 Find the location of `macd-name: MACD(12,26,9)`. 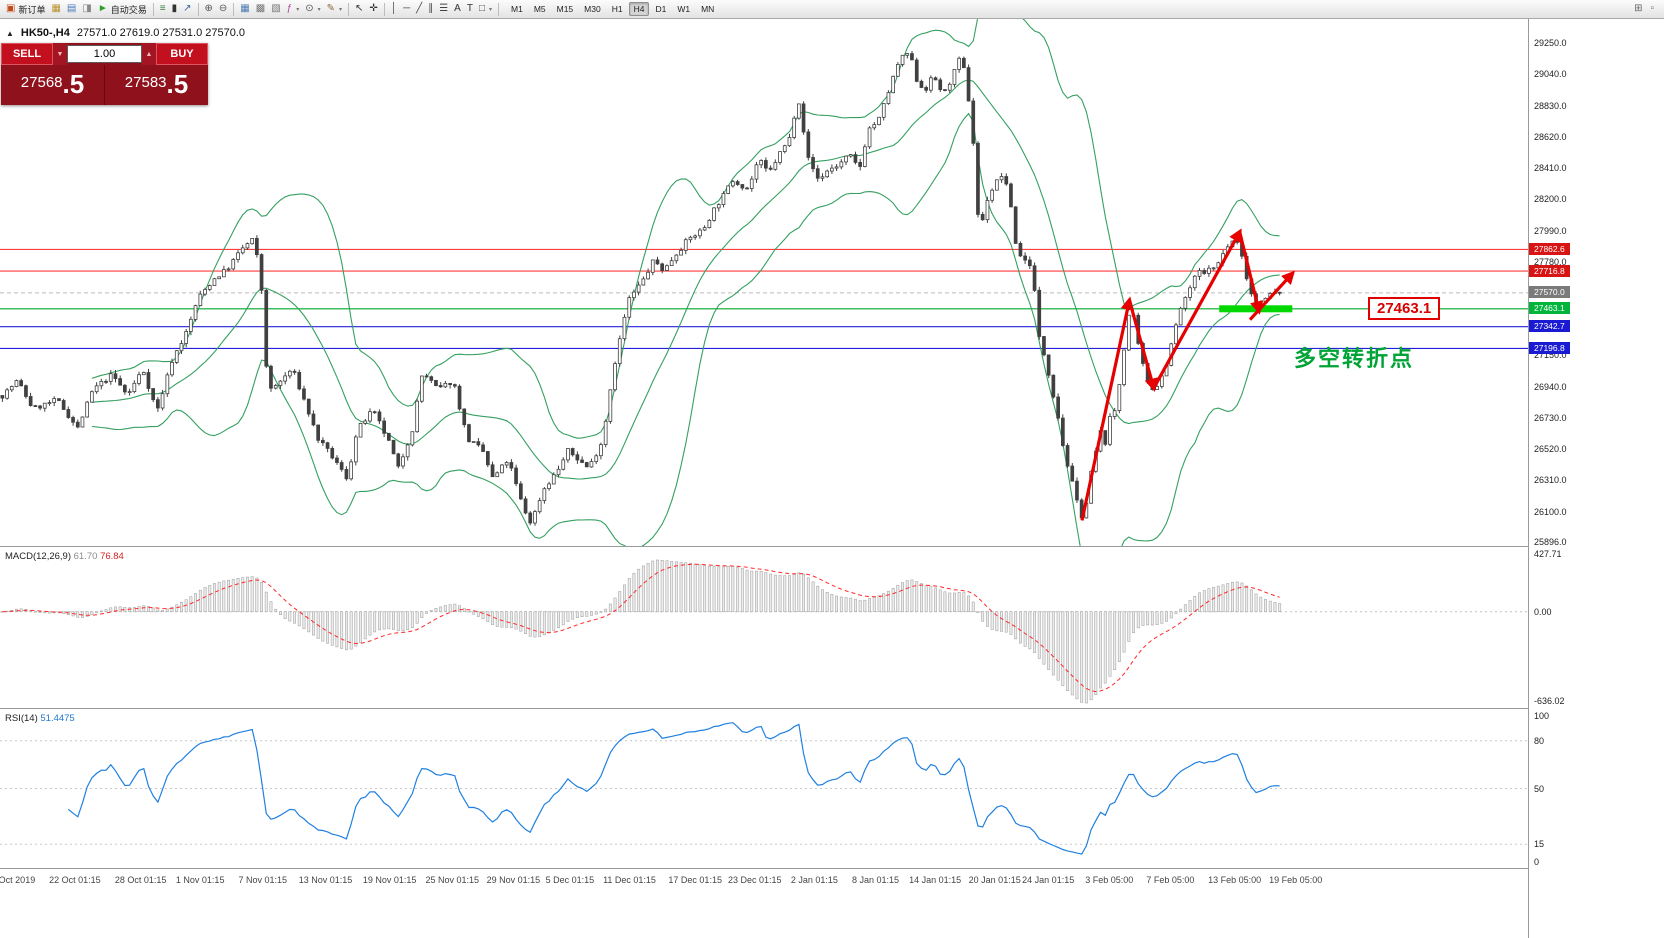

macd-name: MACD(12,26,9) is located at coordinates (38, 556).